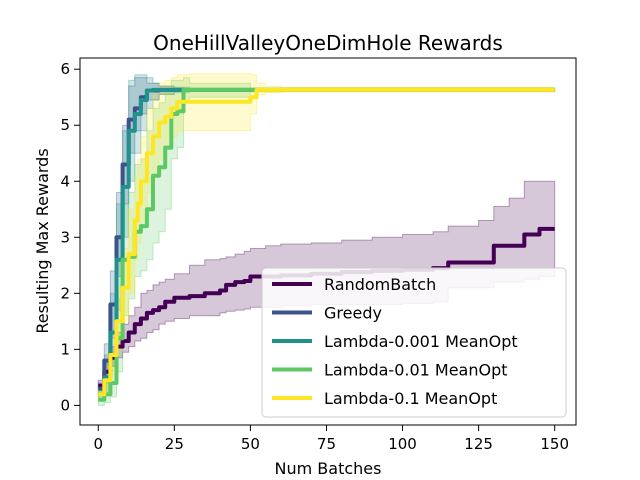 The height and width of the screenshot is (480, 640). I want to click on legend-label-randombatch: RandomBatch, so click(380, 284).